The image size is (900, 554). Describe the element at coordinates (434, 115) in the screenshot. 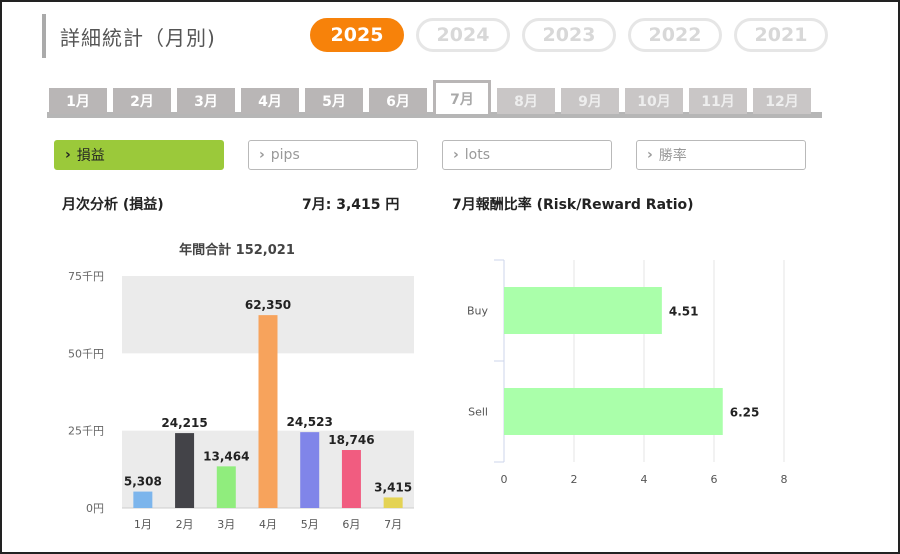

I see `month-tabs-baseline` at that location.